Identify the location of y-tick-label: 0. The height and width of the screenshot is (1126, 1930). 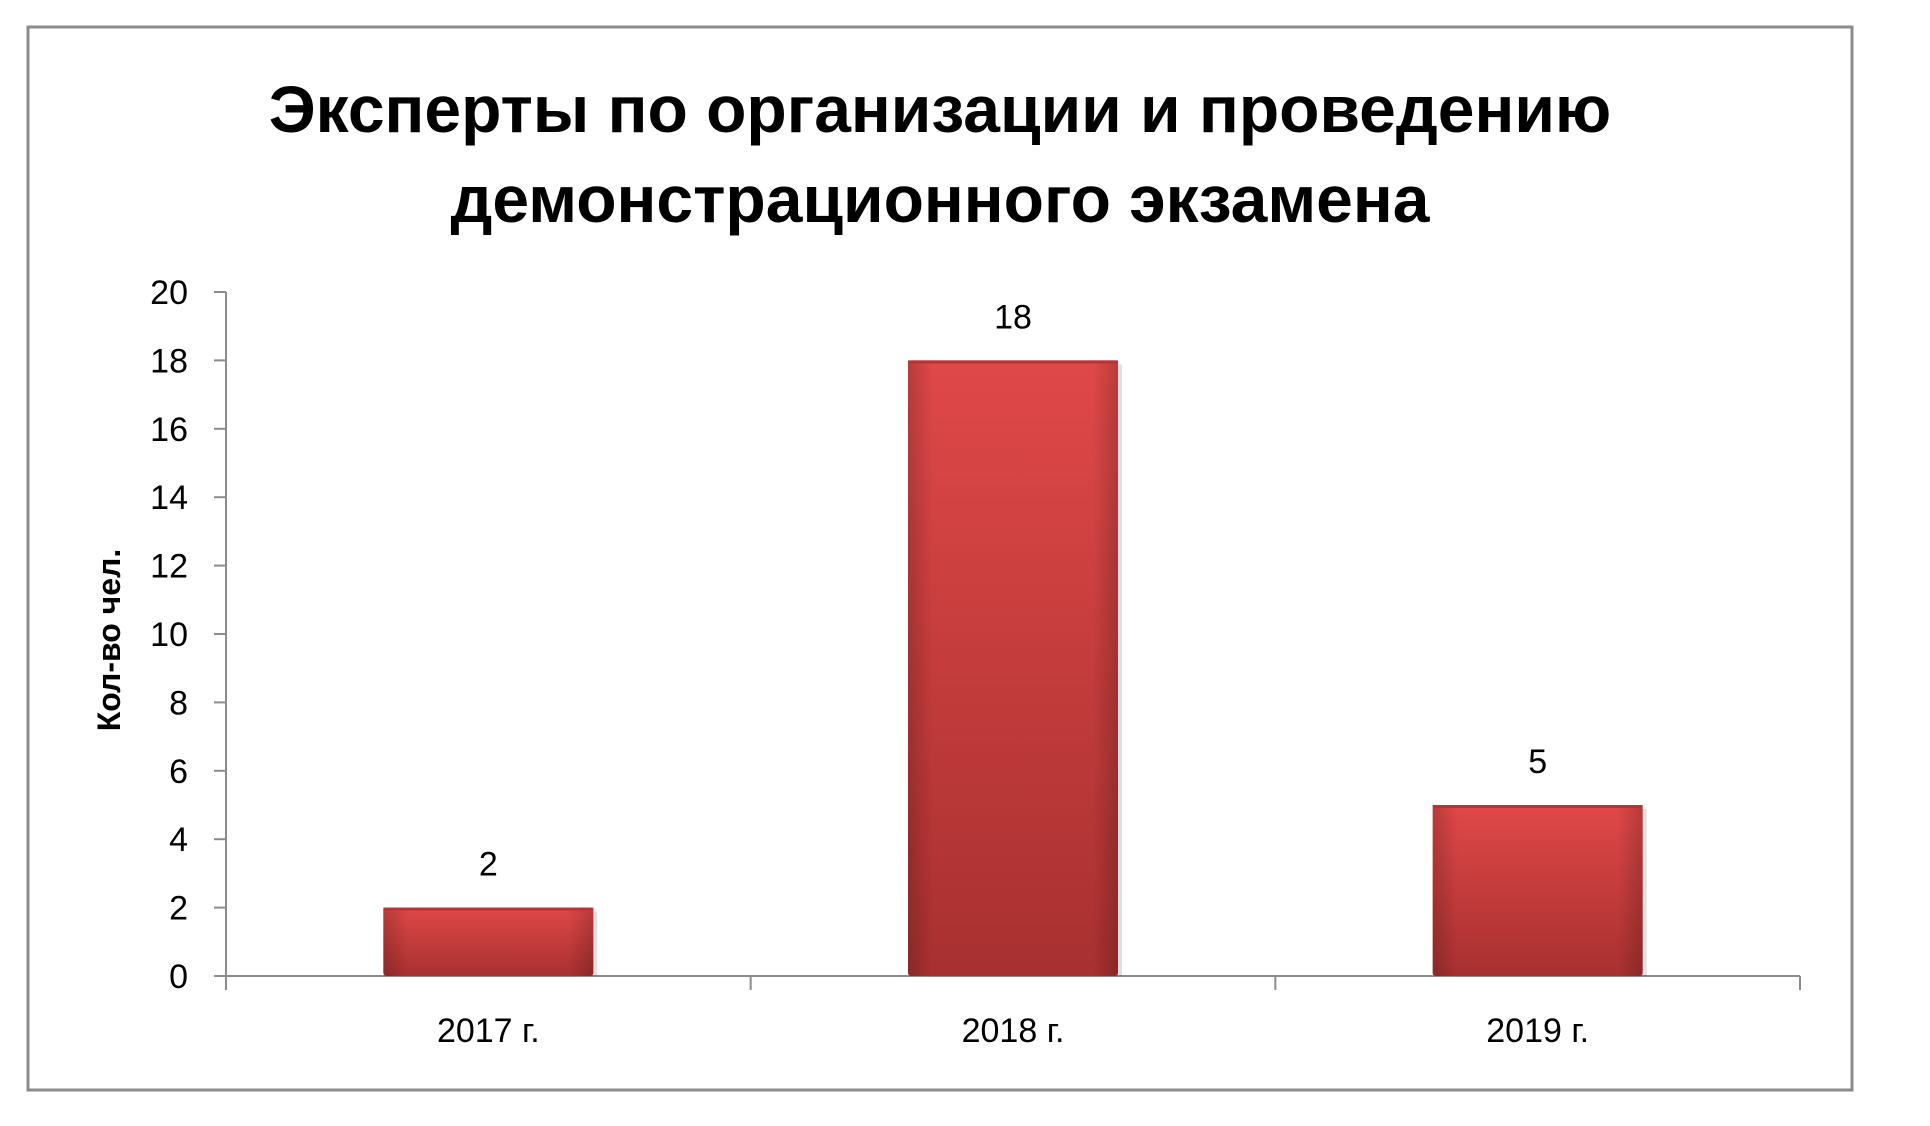
(178, 977).